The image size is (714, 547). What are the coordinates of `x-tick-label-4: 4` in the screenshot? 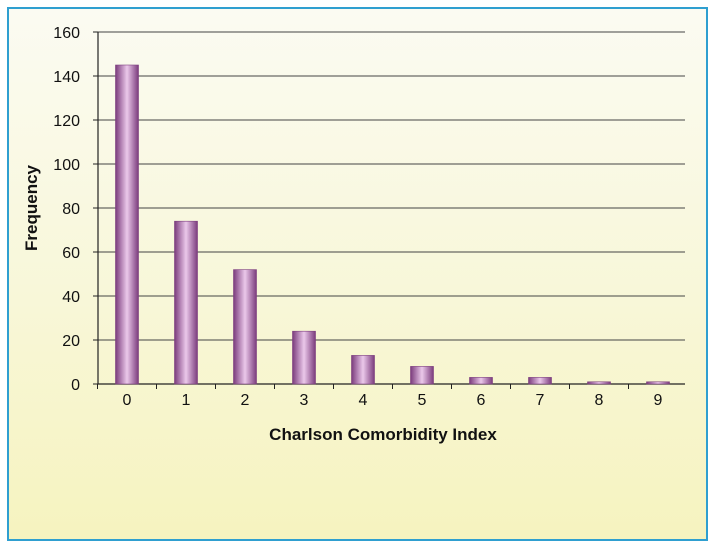 It's located at (363, 400).